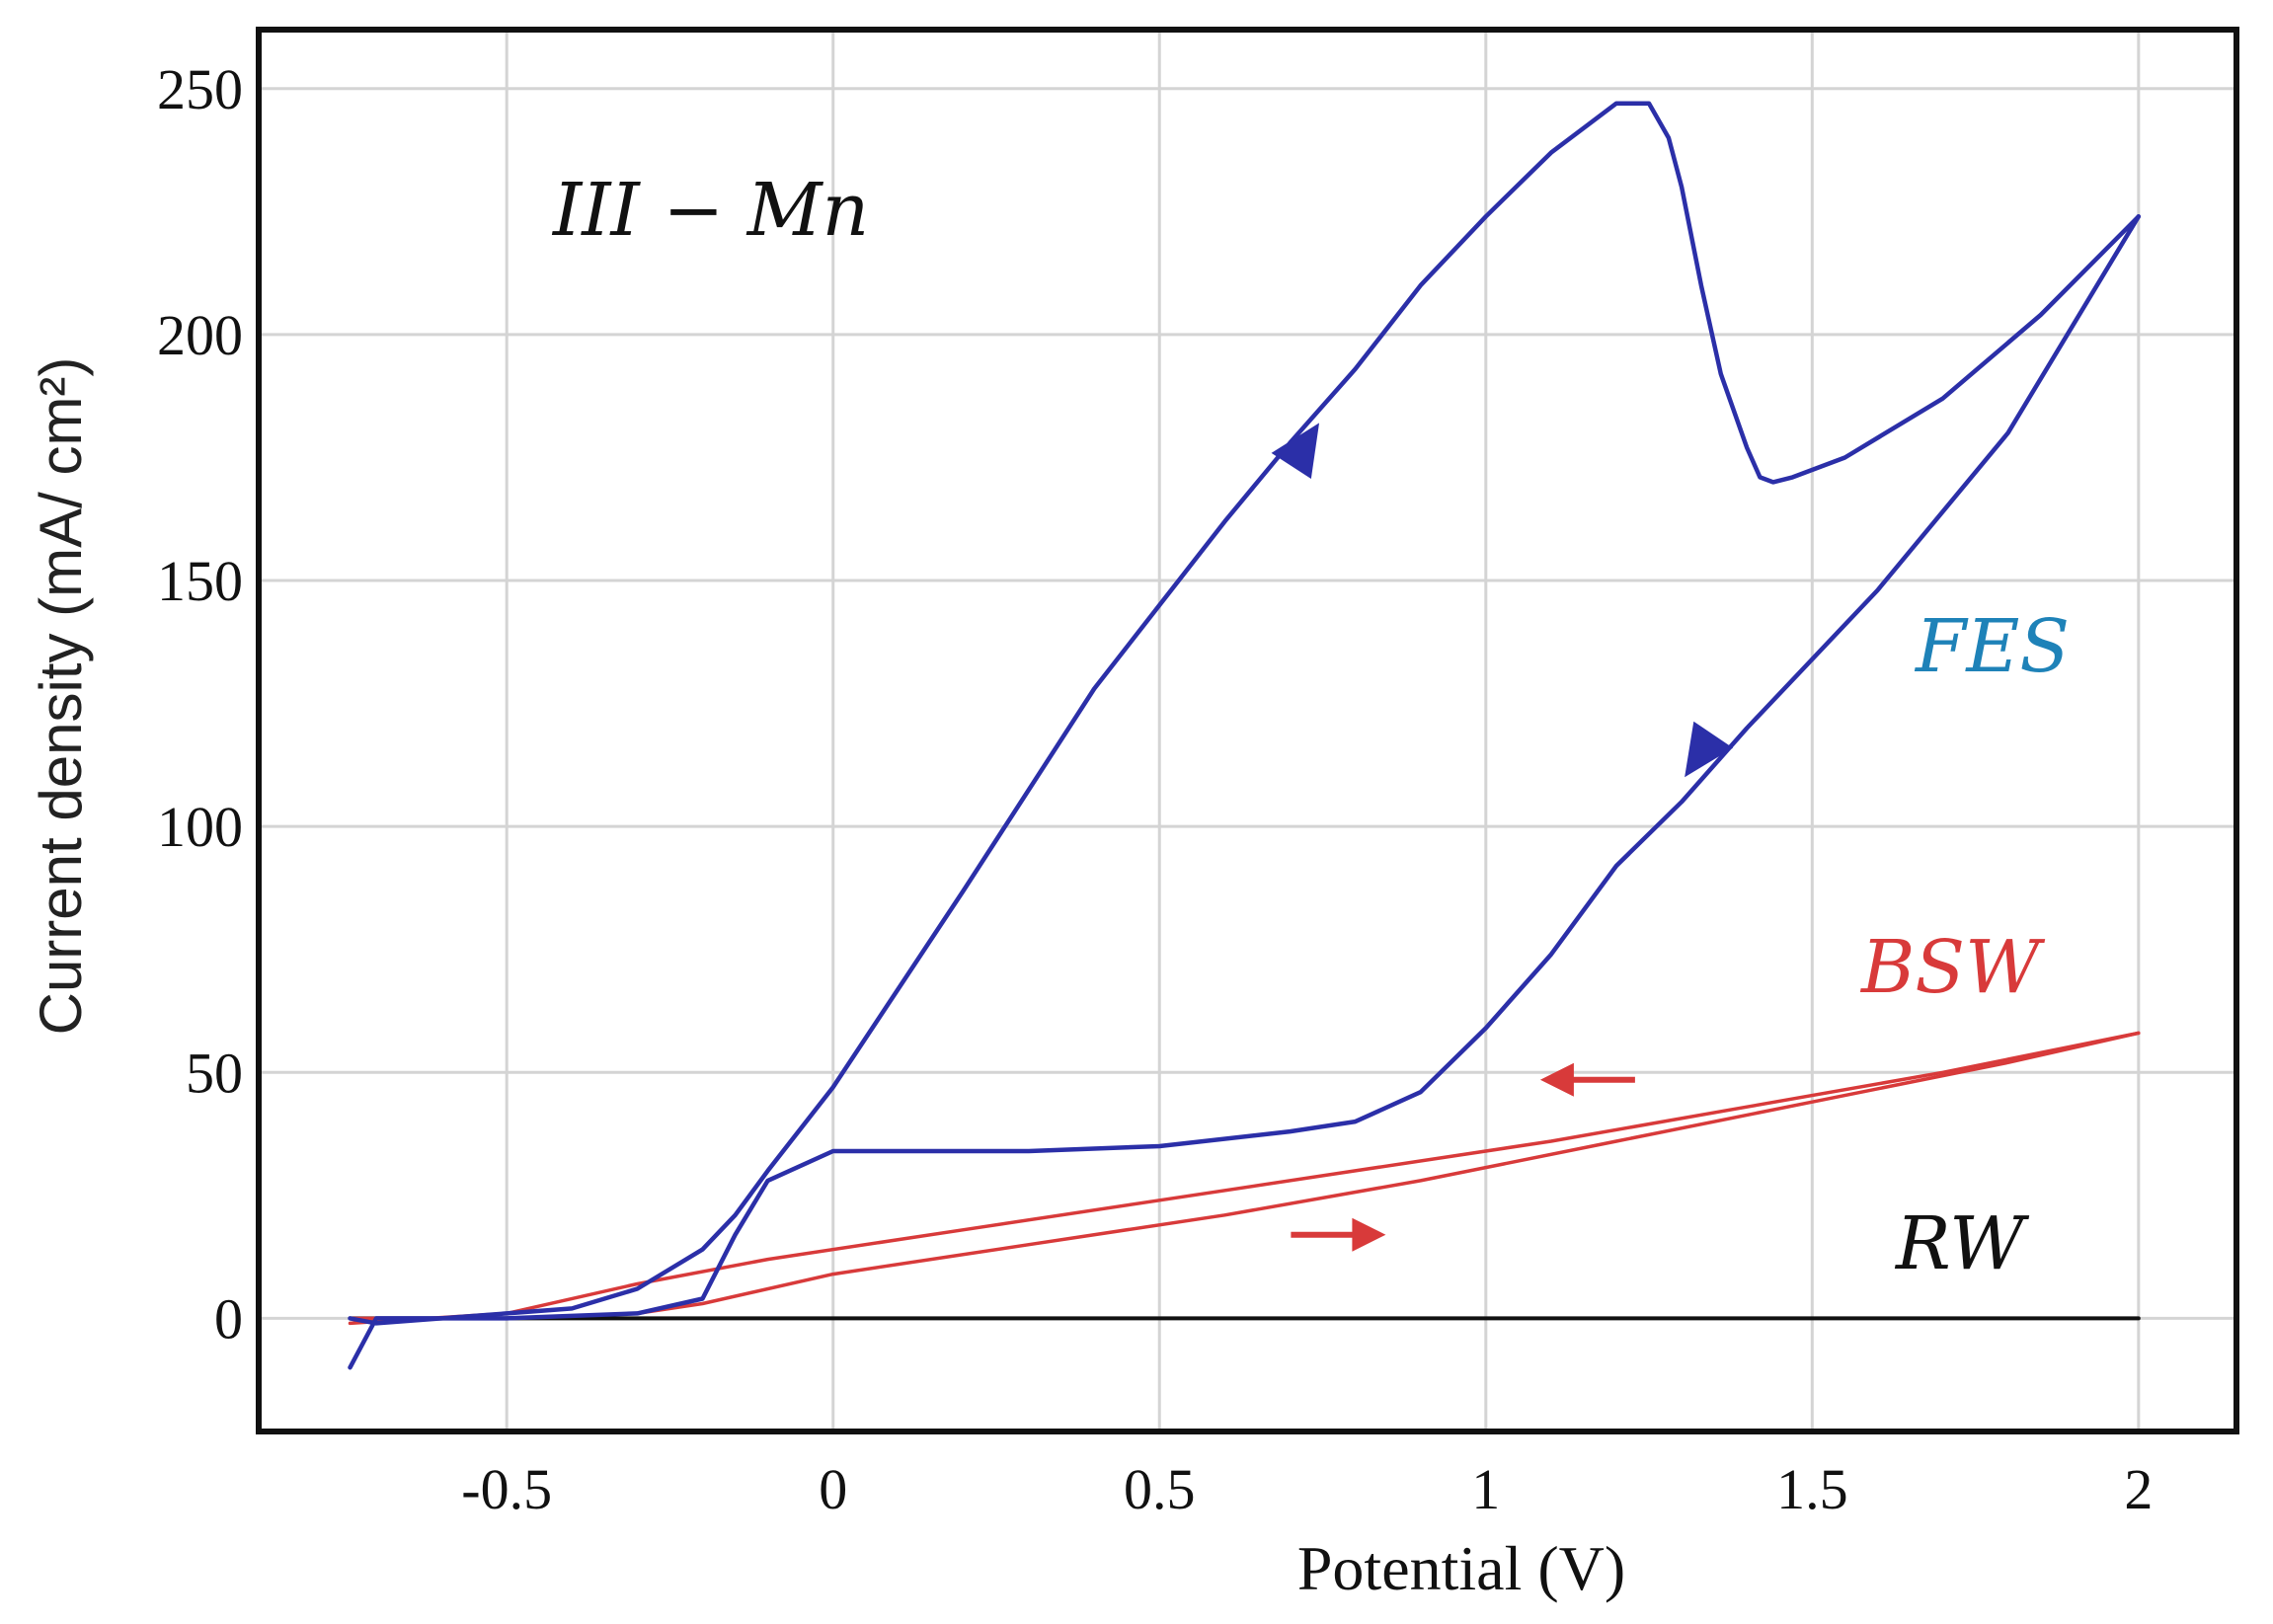 This screenshot has height=1624, width=2273. Describe the element at coordinates (1244, 1178) in the screenshot. I see `bsw-upper-line` at that location.